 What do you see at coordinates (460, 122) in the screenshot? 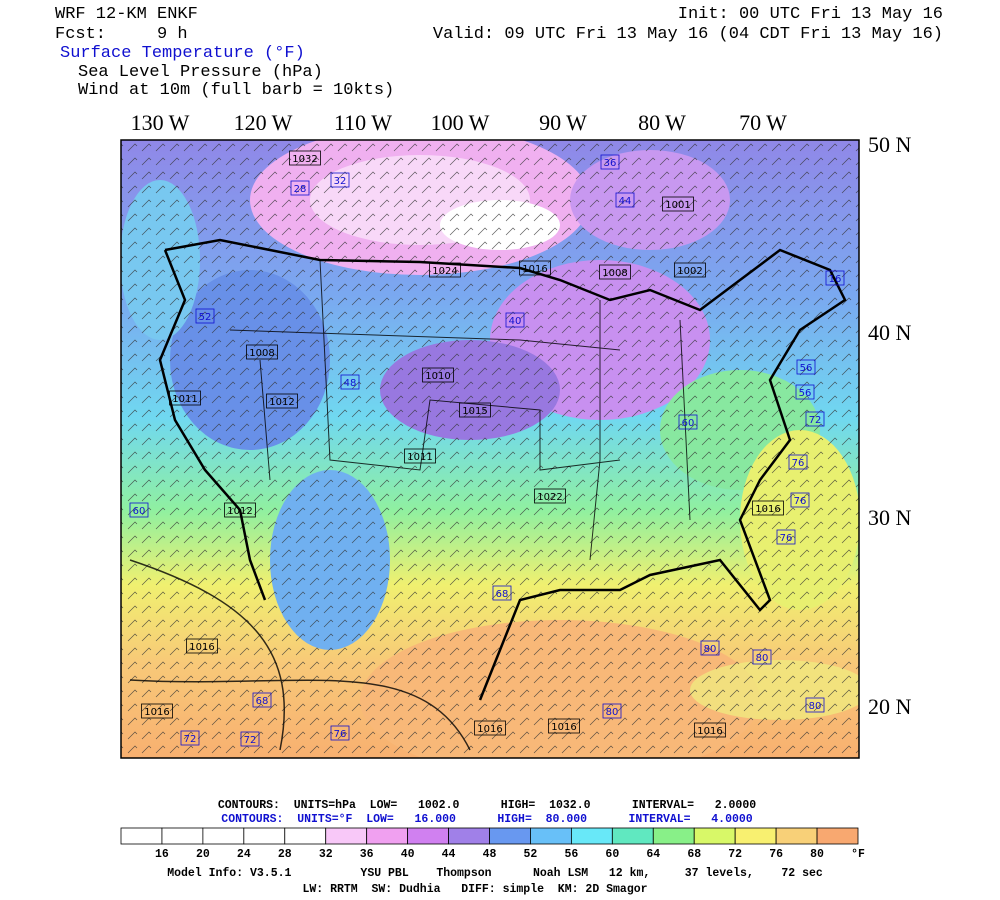
I see `longitude-label: 100 W` at bounding box center [460, 122].